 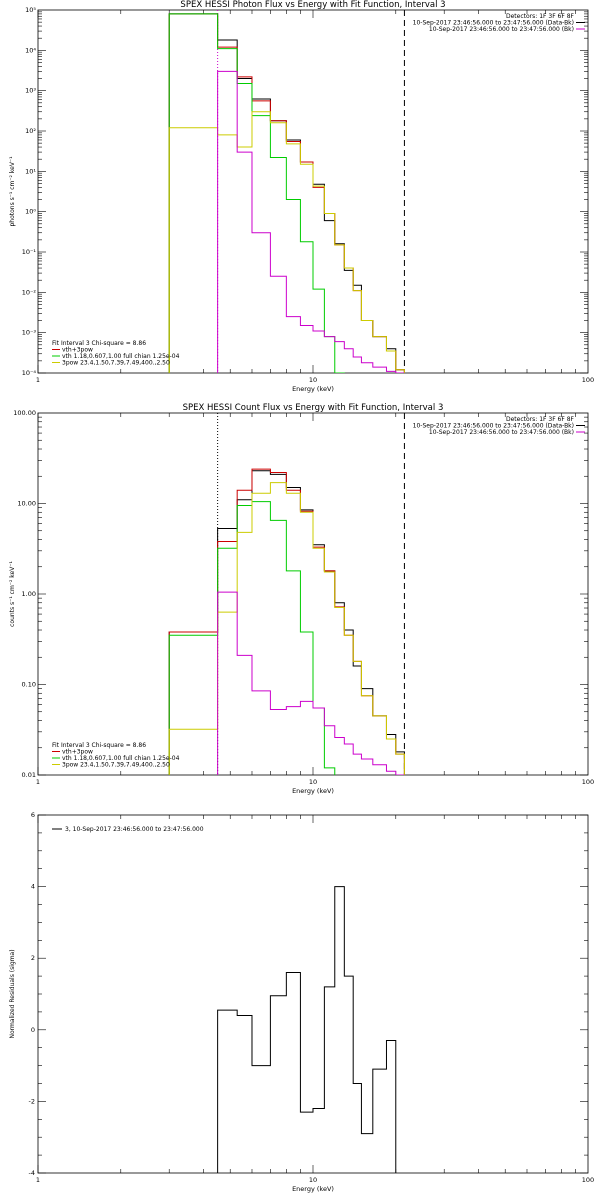 What do you see at coordinates (12, 993) in the screenshot?
I see `y-axis-label: Normalized Residuals (sigma)` at bounding box center [12, 993].